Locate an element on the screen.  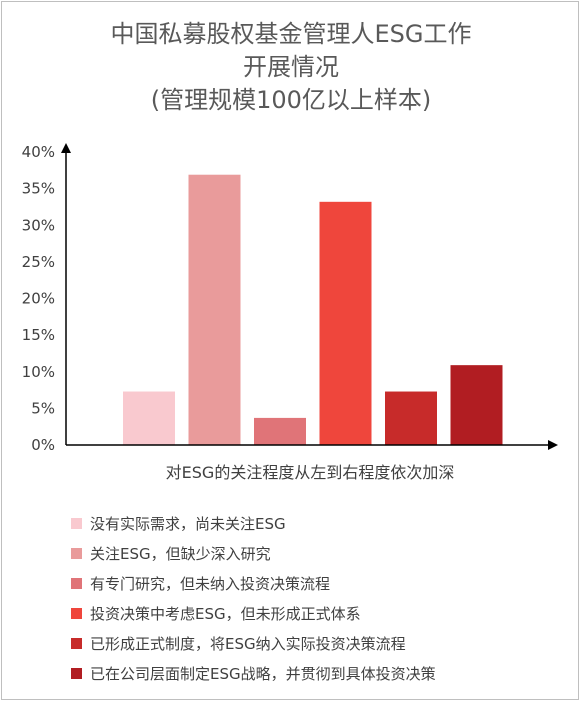
chart-title-line-3: (管理规模100亿以上样本) is located at coordinates (291, 100).